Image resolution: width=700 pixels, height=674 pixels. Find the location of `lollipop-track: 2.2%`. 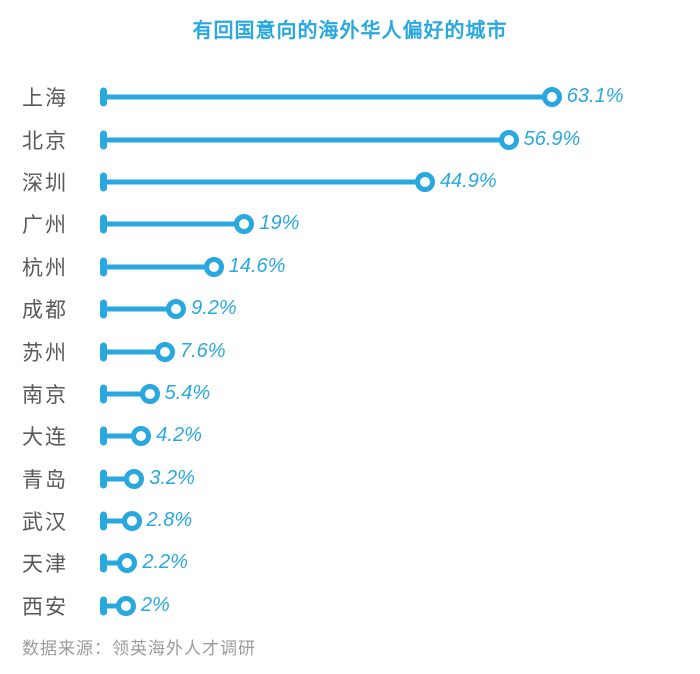

lollipop-track: 2.2% is located at coordinates (400, 563).